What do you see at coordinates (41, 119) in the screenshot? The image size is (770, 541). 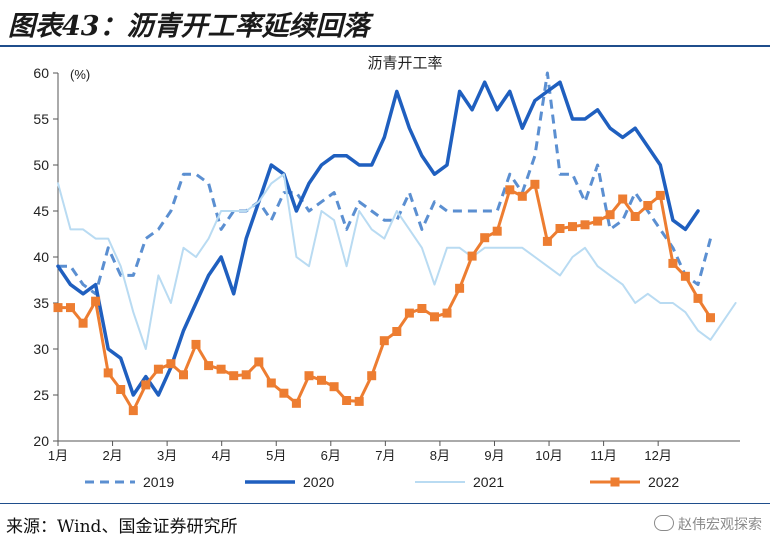 I see `y-tick-label: 55` at bounding box center [41, 119].